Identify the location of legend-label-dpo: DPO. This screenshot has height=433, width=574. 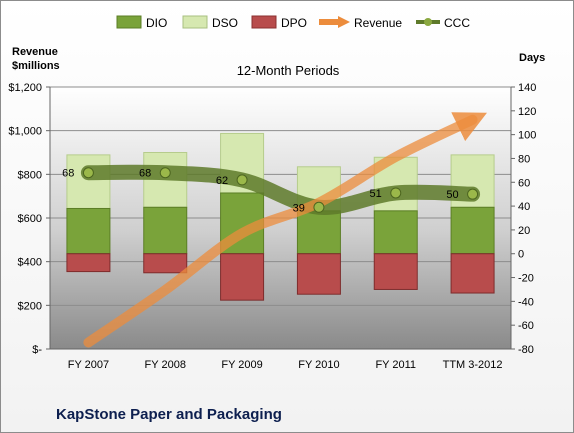
(294, 23).